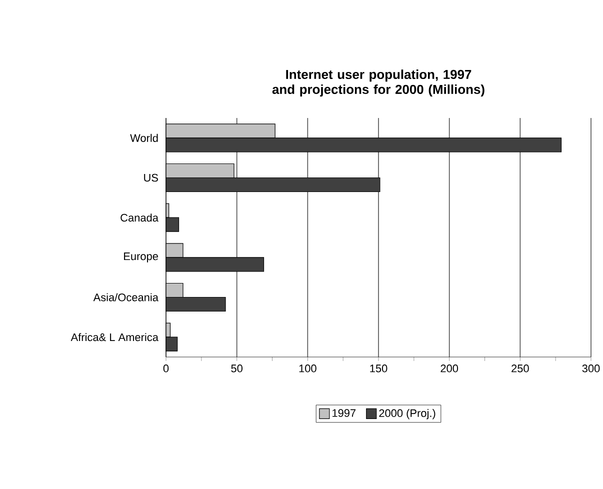 The width and height of the screenshot is (603, 489). I want to click on x-tick-label: 150, so click(379, 368).